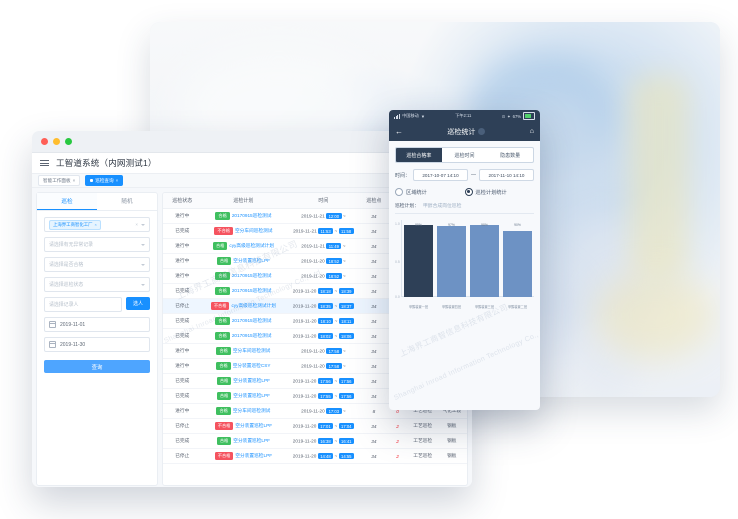 Image resolution: width=738 pixels, height=519 pixels. What do you see at coordinates (468, 192) in the screenshot?
I see `radio-icon-selected` at bounding box center [468, 192].